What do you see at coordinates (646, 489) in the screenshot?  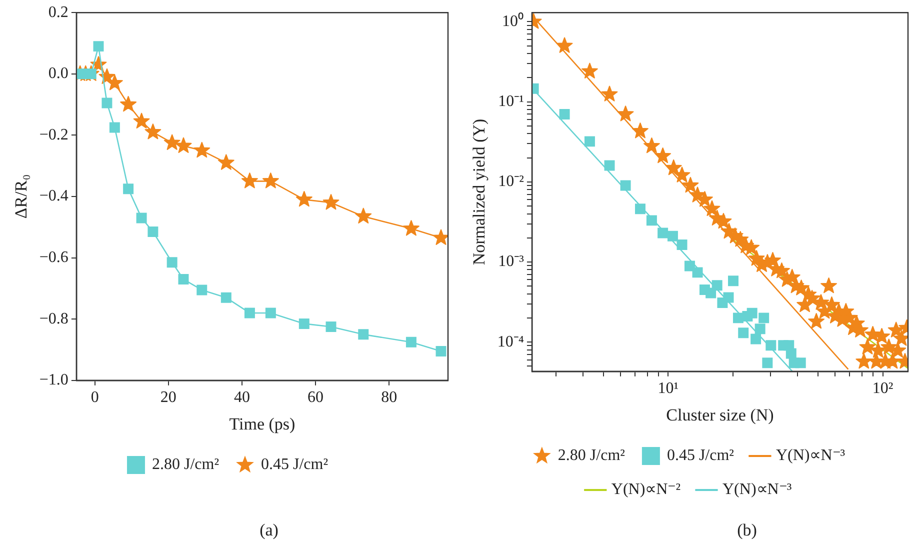 I see `legend-label: Y(N)∝N⁻²` at bounding box center [646, 489].